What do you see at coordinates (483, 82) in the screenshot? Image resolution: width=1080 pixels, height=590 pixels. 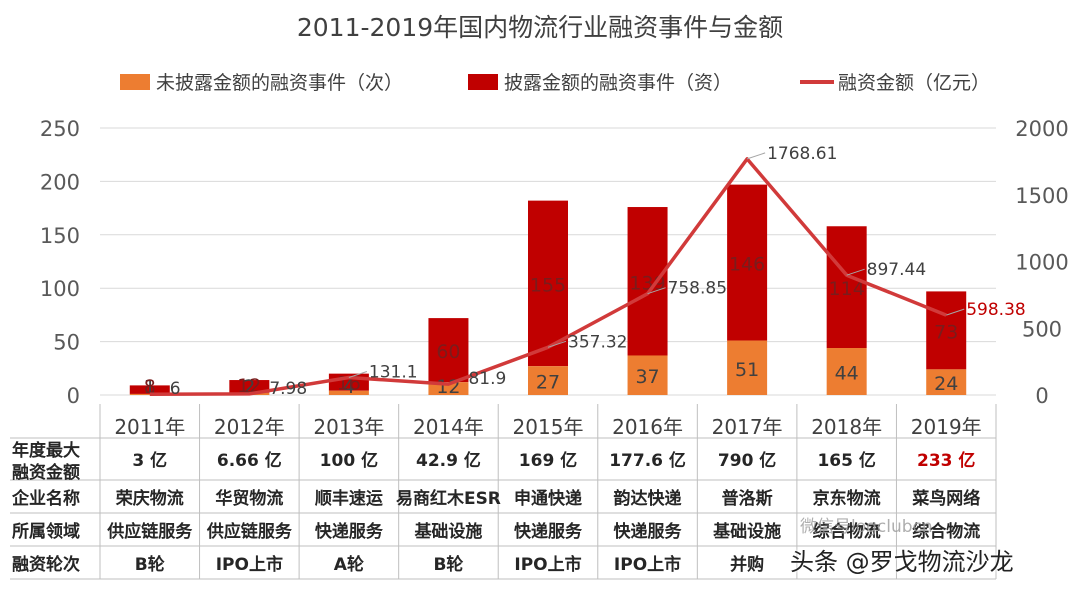 I see `legend-swatch-disclosed` at bounding box center [483, 82].